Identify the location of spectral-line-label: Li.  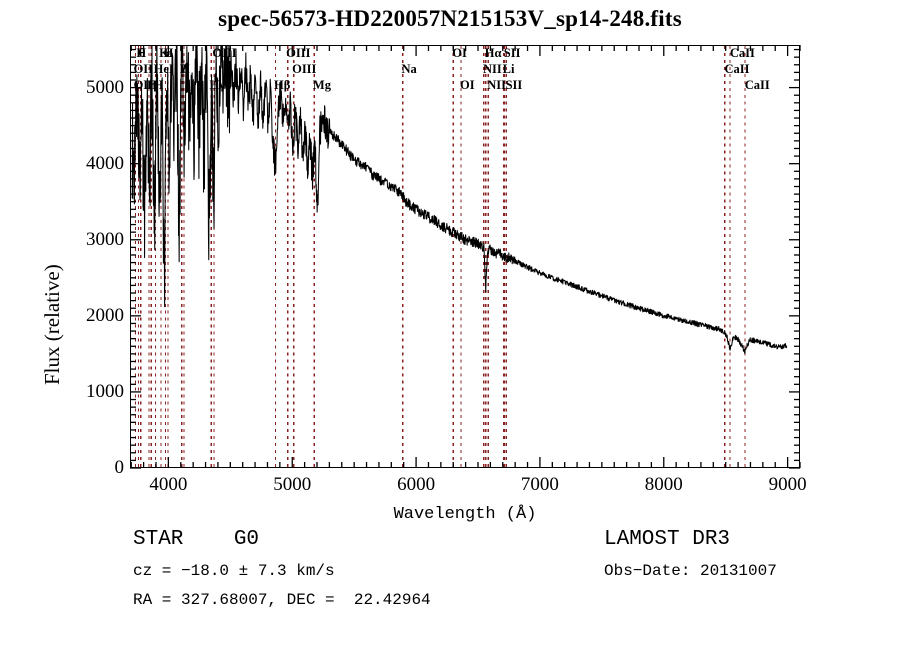
(508, 69).